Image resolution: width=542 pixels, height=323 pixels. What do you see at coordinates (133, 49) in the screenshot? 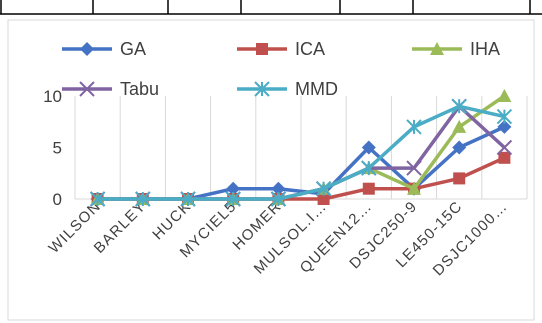
I see `legend-label: GA` at bounding box center [133, 49].